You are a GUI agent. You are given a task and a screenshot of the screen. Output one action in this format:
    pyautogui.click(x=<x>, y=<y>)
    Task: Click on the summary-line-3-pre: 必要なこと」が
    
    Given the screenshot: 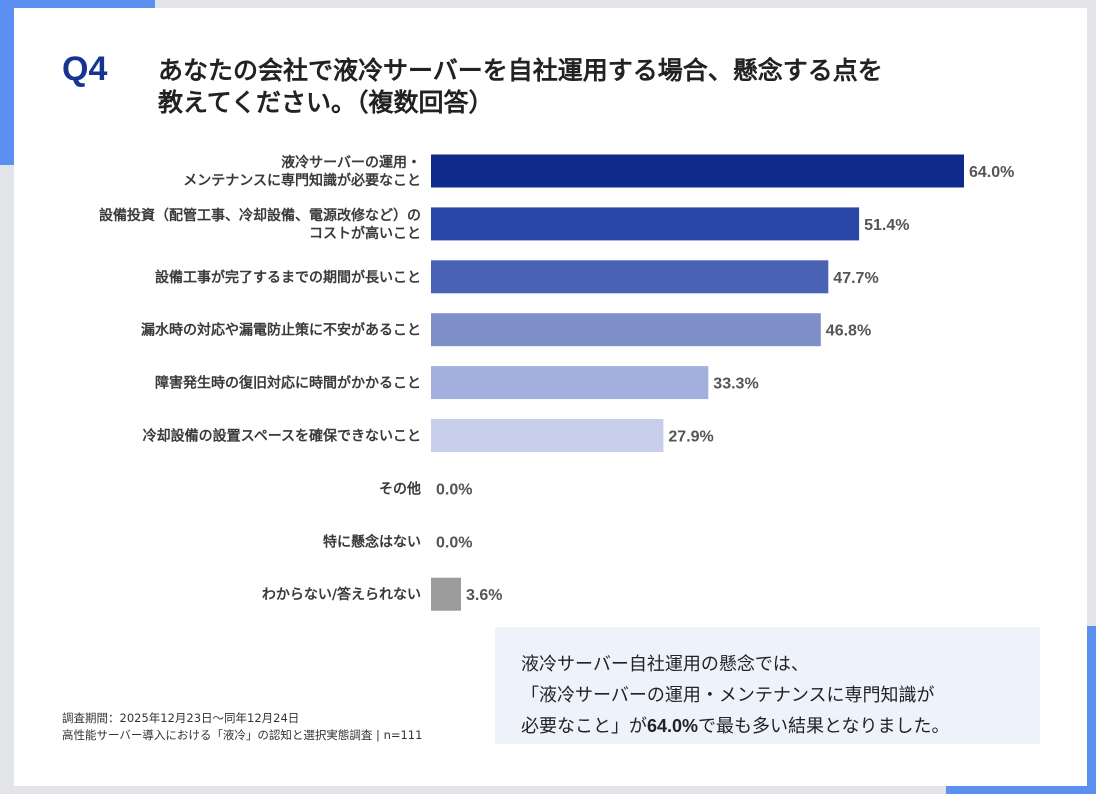 What is the action you would take?
    pyautogui.click(x=584, y=726)
    